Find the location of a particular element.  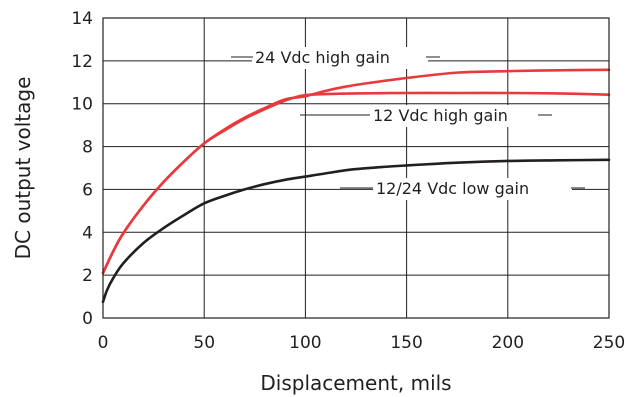

y-tick-label: 12 is located at coordinates (82, 62).